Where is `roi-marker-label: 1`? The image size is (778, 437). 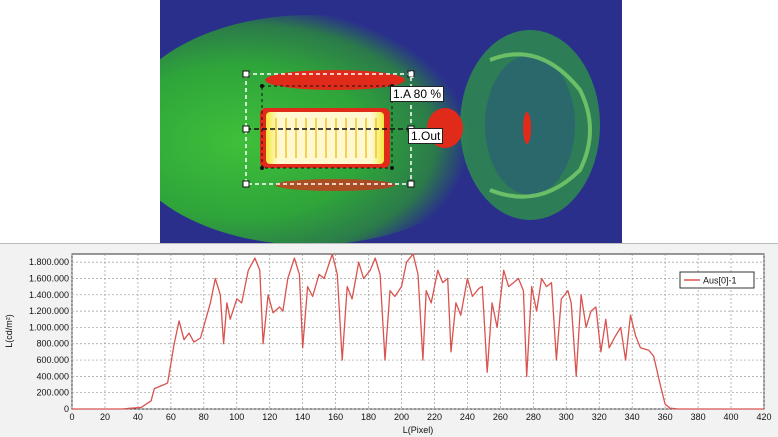
roi-marker-label: 1 is located at coordinates (412, 75).